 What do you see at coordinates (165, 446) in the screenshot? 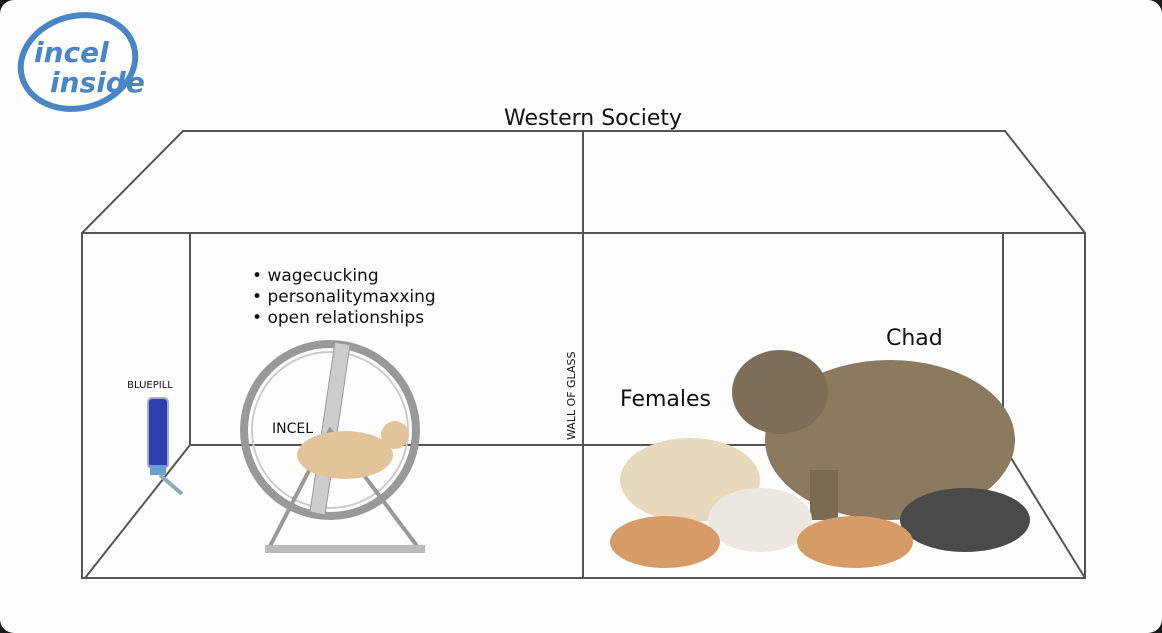
I see `water-bottle-icon` at bounding box center [165, 446].